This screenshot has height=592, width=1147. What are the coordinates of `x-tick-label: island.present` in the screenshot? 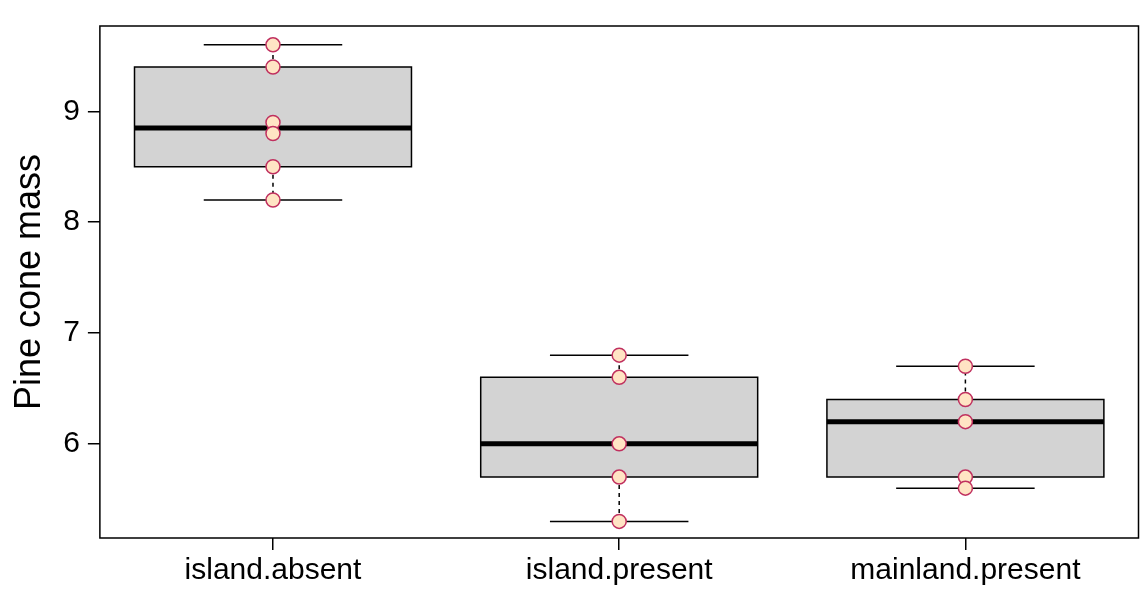 It's located at (619, 569).